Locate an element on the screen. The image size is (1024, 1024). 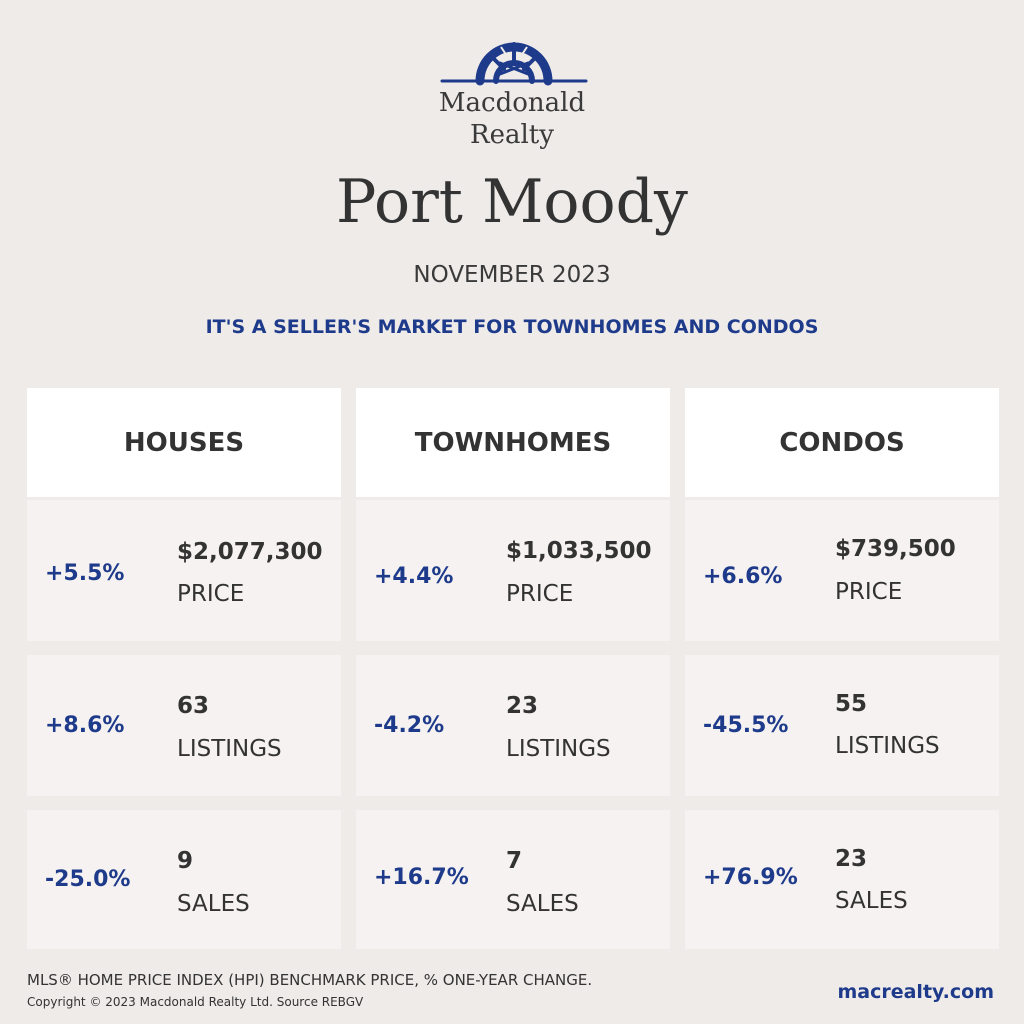
stat-change: +6.6% is located at coordinates (743, 576).